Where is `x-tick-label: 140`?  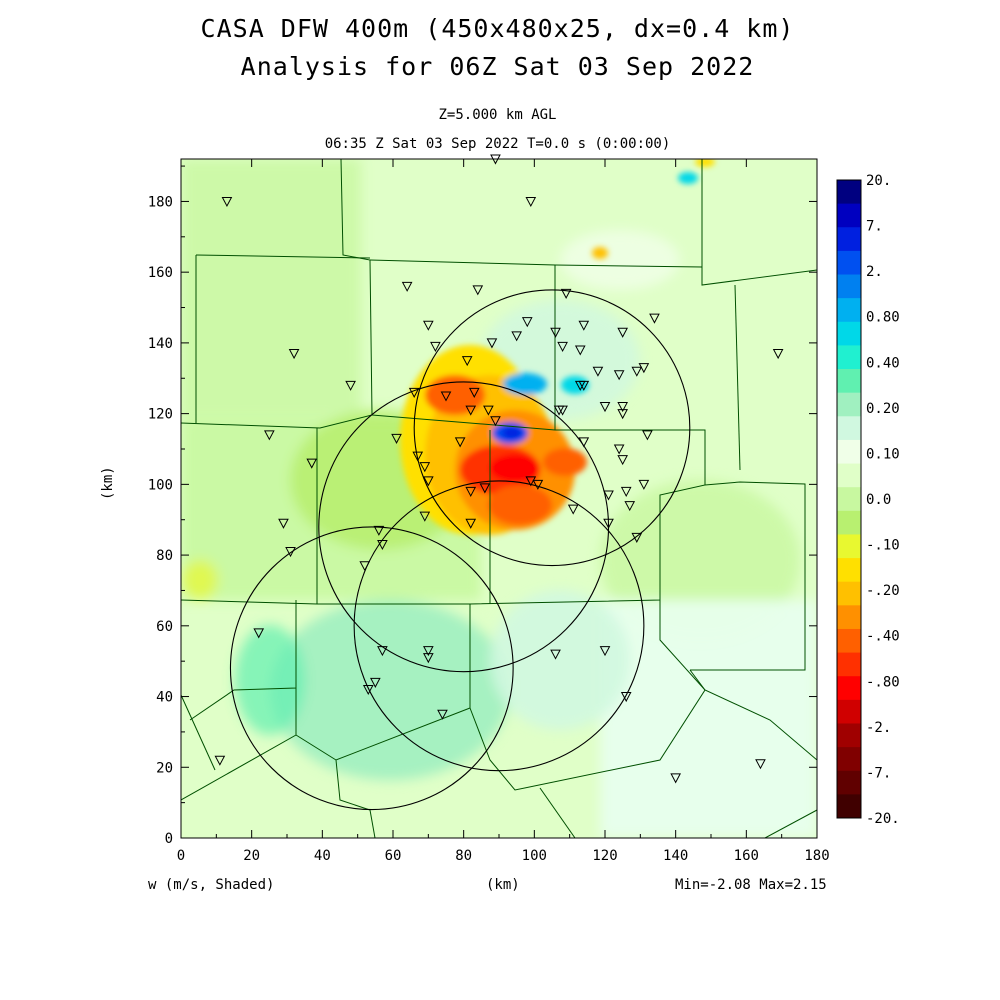 x-tick-label: 140 is located at coordinates (675, 856).